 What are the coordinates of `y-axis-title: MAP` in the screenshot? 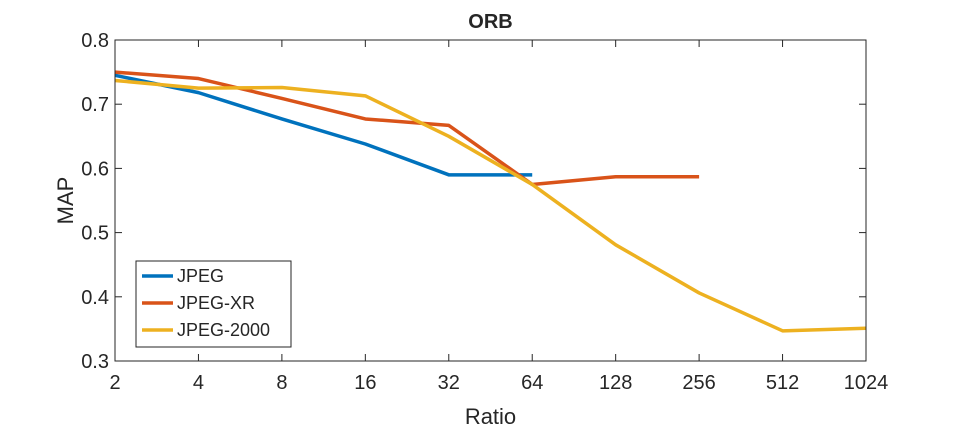 It's located at (65, 201).